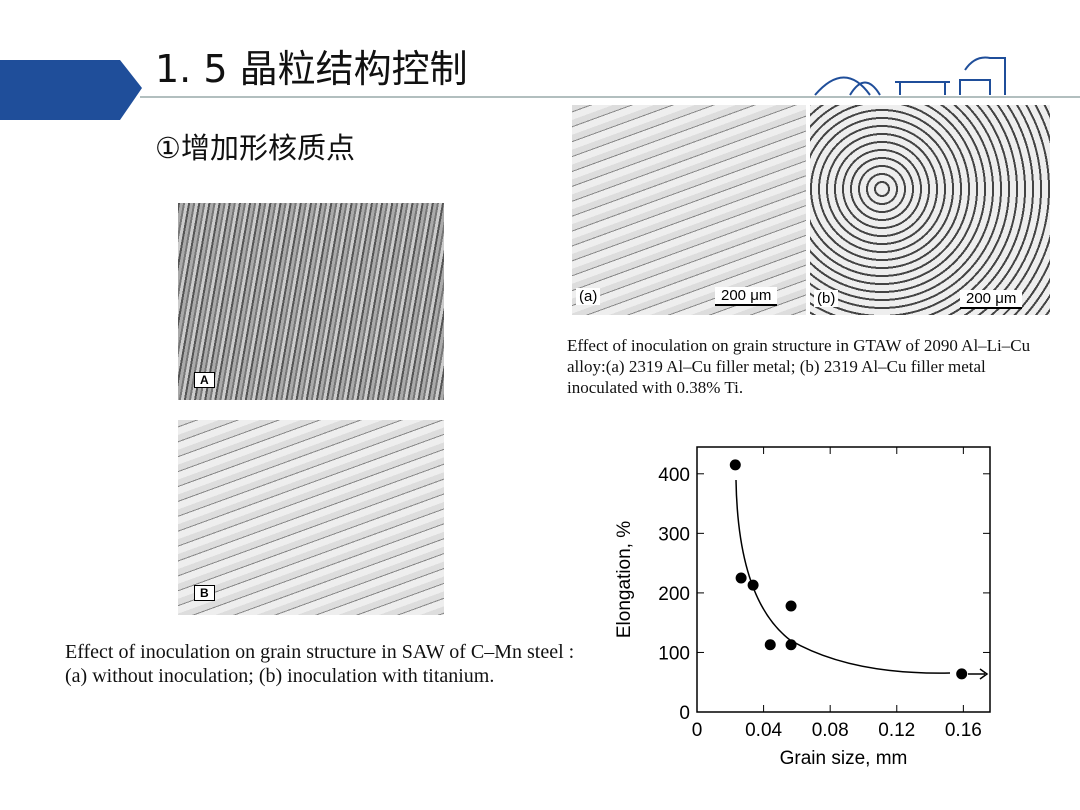 The height and width of the screenshot is (810, 1080). I want to click on y-tick-label: 400, so click(674, 475).